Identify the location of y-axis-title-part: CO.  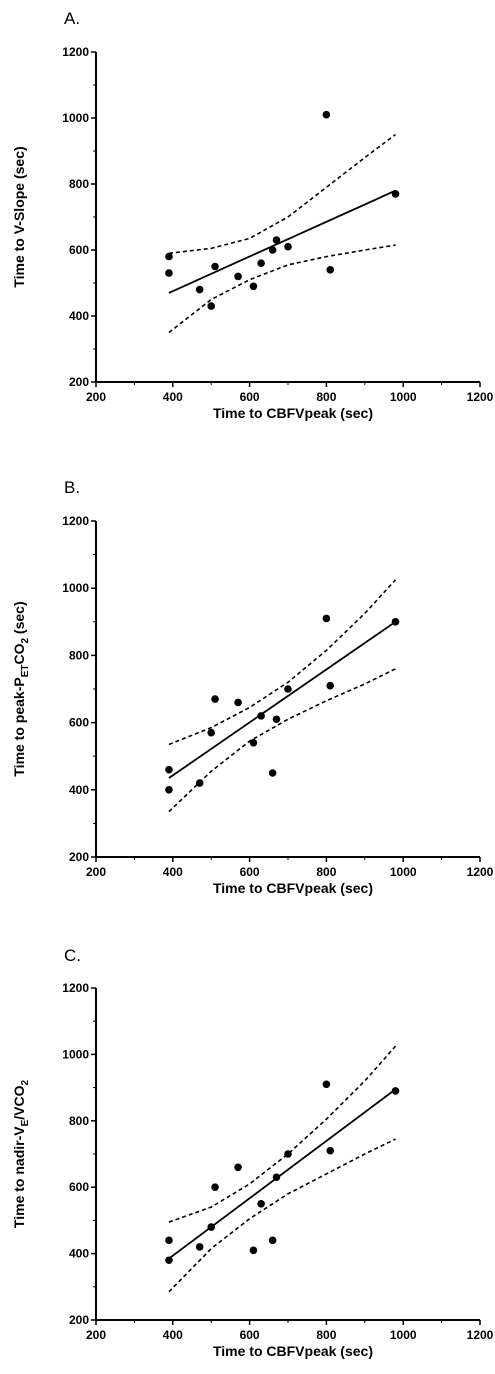
(19, 653).